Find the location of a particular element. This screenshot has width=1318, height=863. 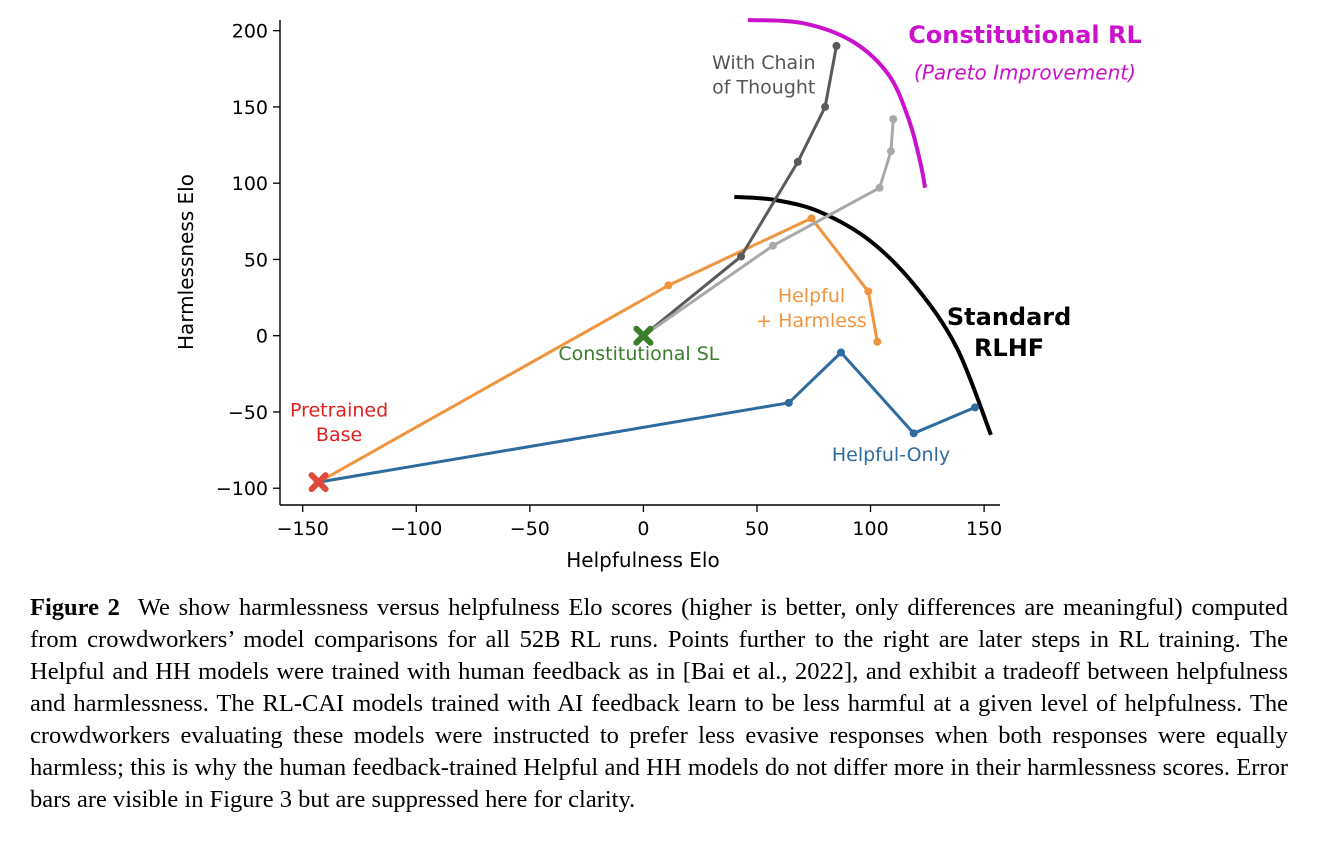

annotation-cot_label: of Thought is located at coordinates (763, 88).